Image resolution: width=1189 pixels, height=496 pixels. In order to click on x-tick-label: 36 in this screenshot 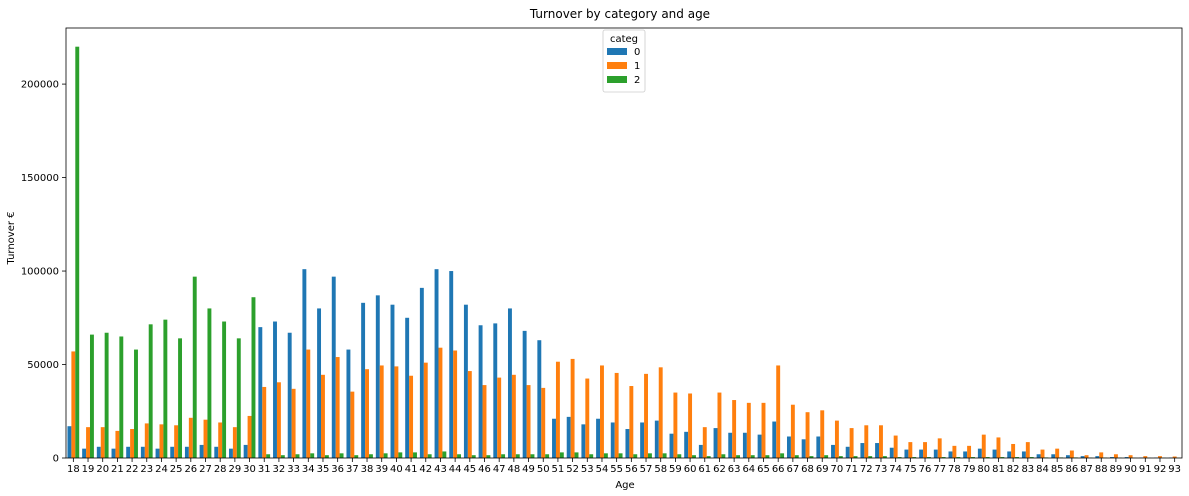, I will do `click(337, 469)`.